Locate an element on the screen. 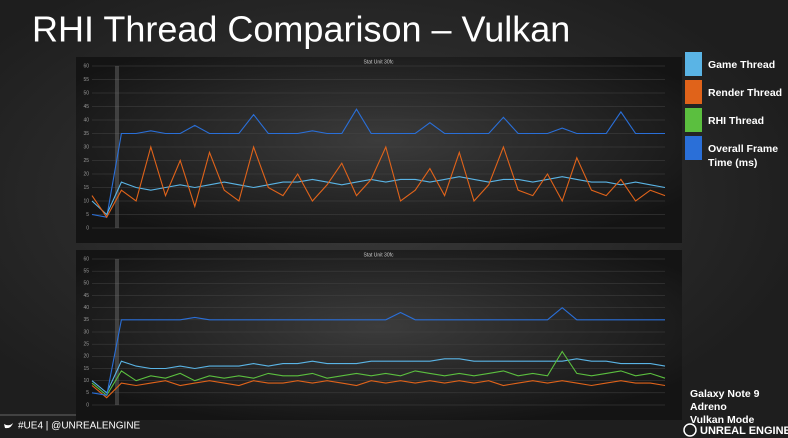  device-line: Vulkan Mode is located at coordinates (722, 420).